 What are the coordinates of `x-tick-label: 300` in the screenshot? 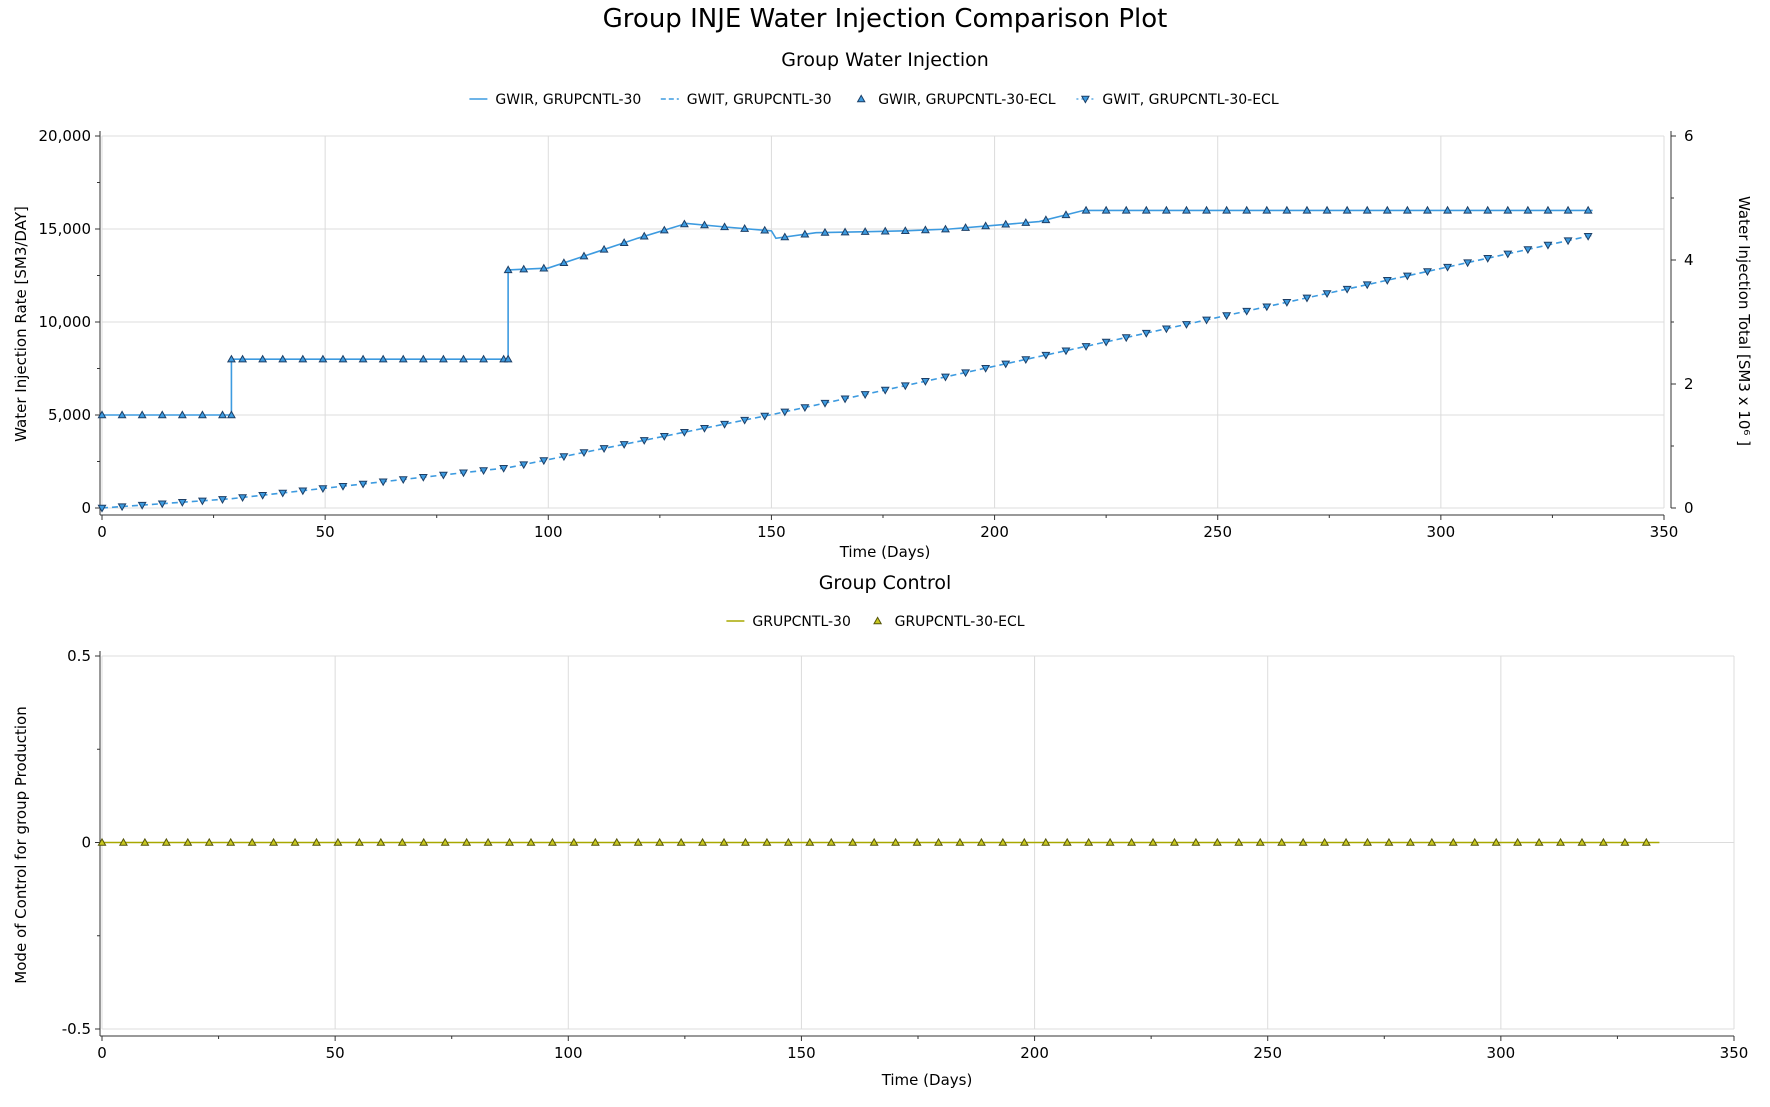 It's located at (1441, 532).